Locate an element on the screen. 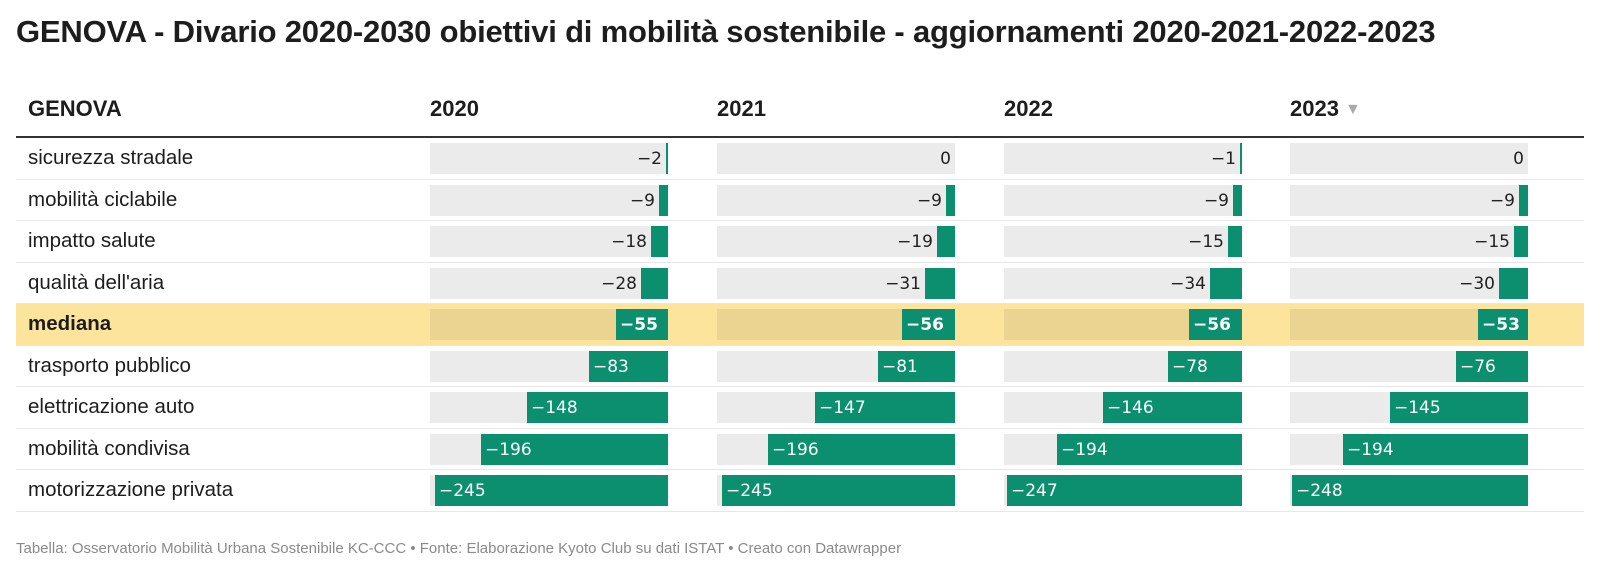 This screenshot has width=1600, height=586. bar-cell: −148 is located at coordinates (549, 407).